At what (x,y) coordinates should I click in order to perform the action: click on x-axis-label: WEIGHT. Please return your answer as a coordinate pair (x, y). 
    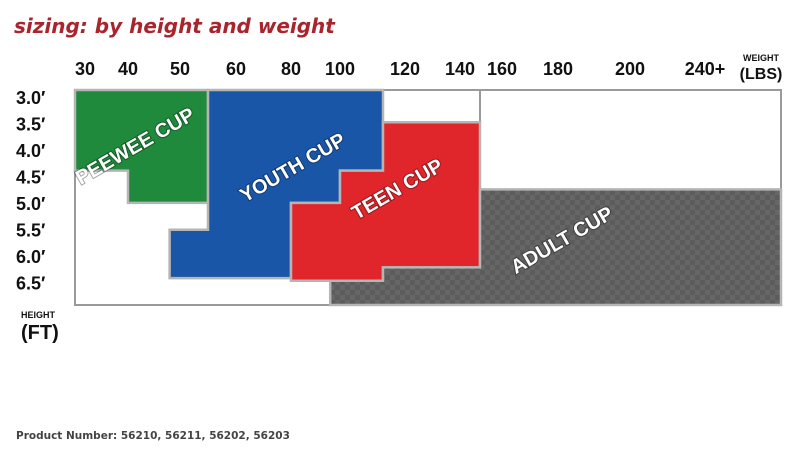
    Looking at the image, I should click on (761, 58).